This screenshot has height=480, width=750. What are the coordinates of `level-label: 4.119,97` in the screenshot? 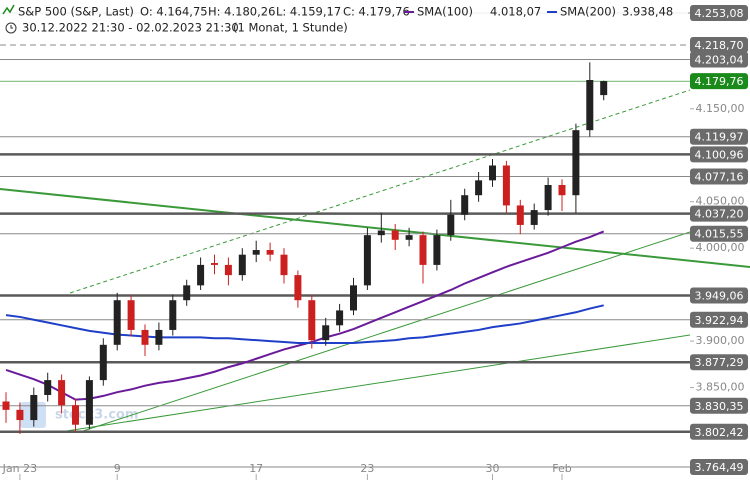 It's located at (719, 137).